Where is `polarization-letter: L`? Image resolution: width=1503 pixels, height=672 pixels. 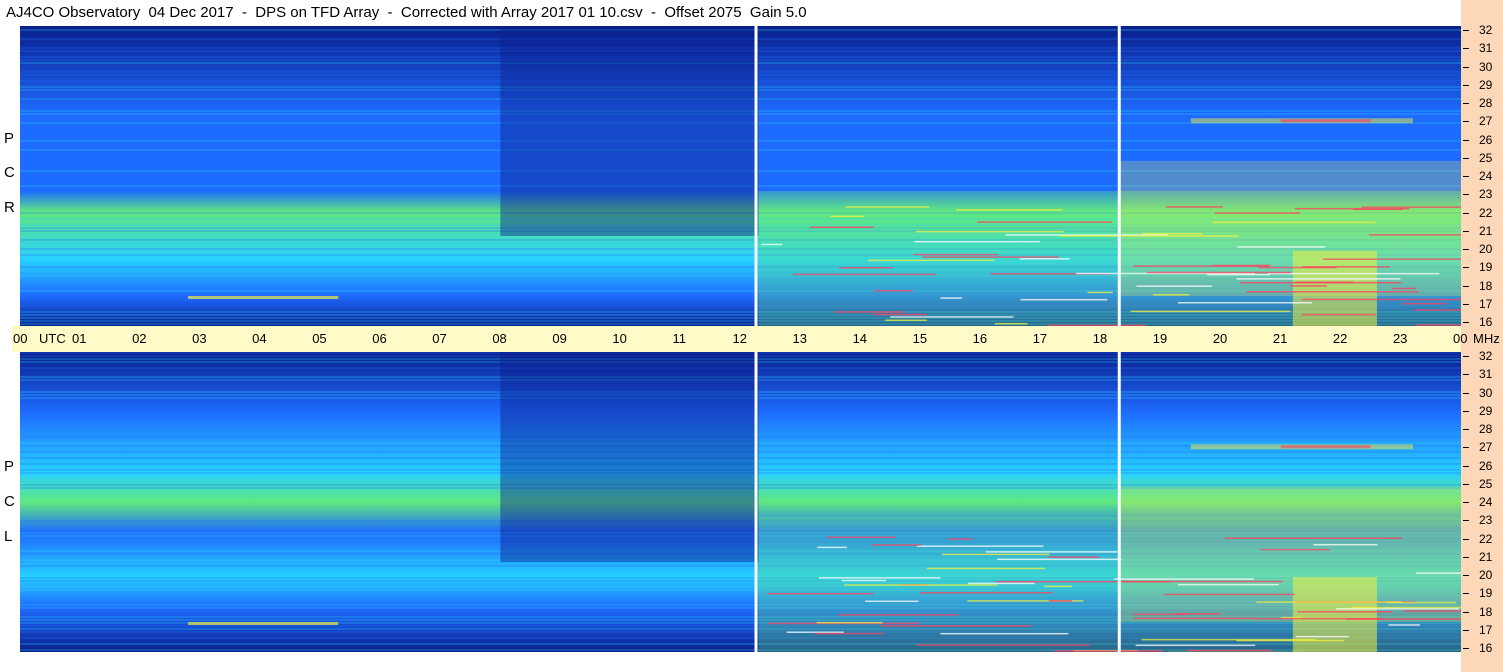 polarization-letter: L is located at coordinates (8, 536).